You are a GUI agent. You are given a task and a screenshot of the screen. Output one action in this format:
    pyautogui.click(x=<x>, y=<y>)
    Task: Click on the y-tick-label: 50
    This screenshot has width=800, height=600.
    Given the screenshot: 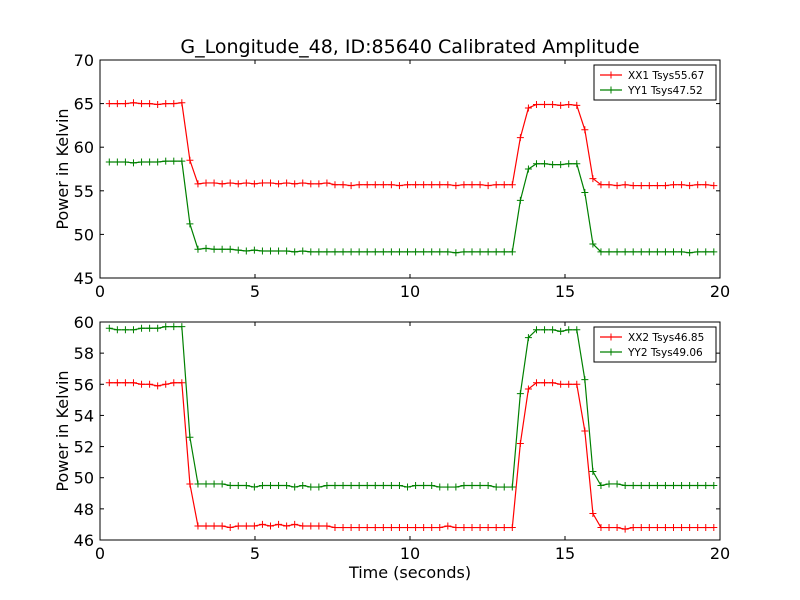 What is the action you would take?
    pyautogui.click(x=84, y=478)
    